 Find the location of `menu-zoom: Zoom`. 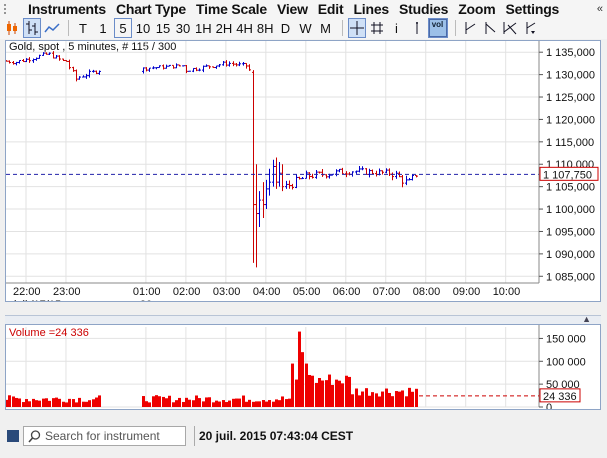

menu-zoom: Zoom is located at coordinates (477, 8).